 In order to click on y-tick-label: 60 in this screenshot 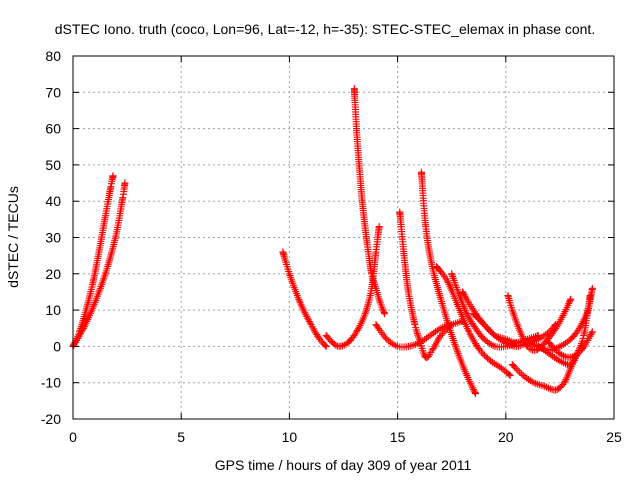, I will do `click(53, 129)`.